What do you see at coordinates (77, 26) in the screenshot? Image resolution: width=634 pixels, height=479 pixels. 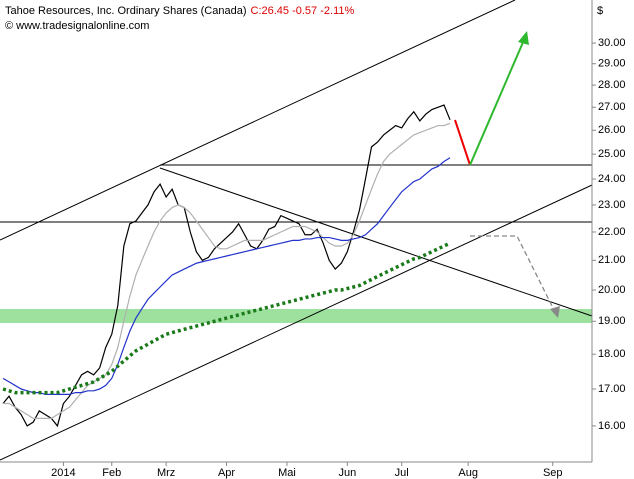 I see `source: © www.tradesignalonline.com` at bounding box center [77, 26].